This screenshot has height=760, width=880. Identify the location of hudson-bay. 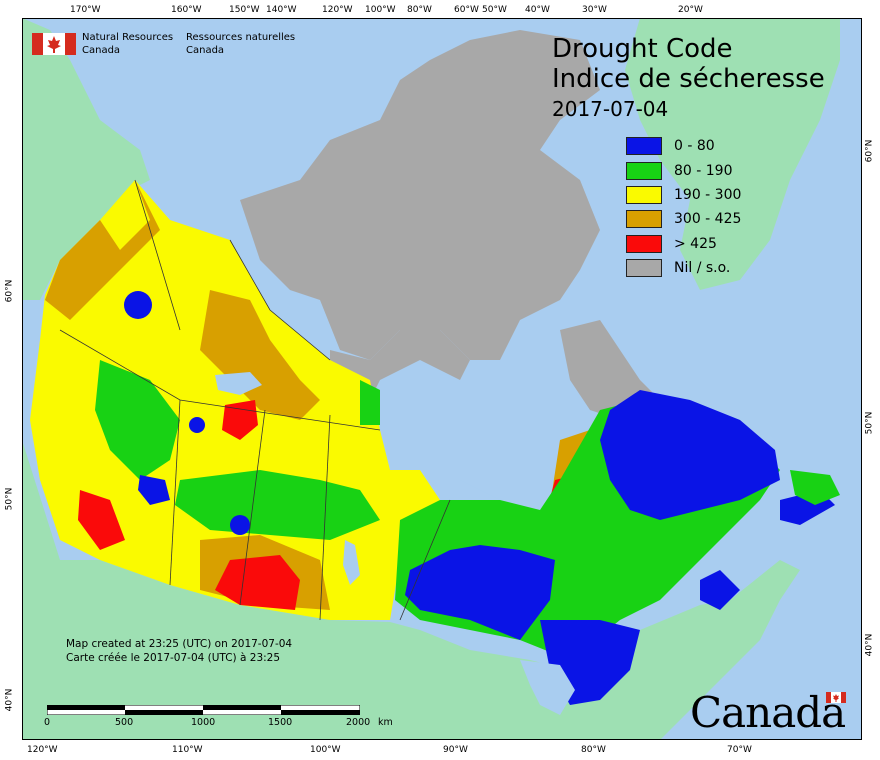
(470, 435).